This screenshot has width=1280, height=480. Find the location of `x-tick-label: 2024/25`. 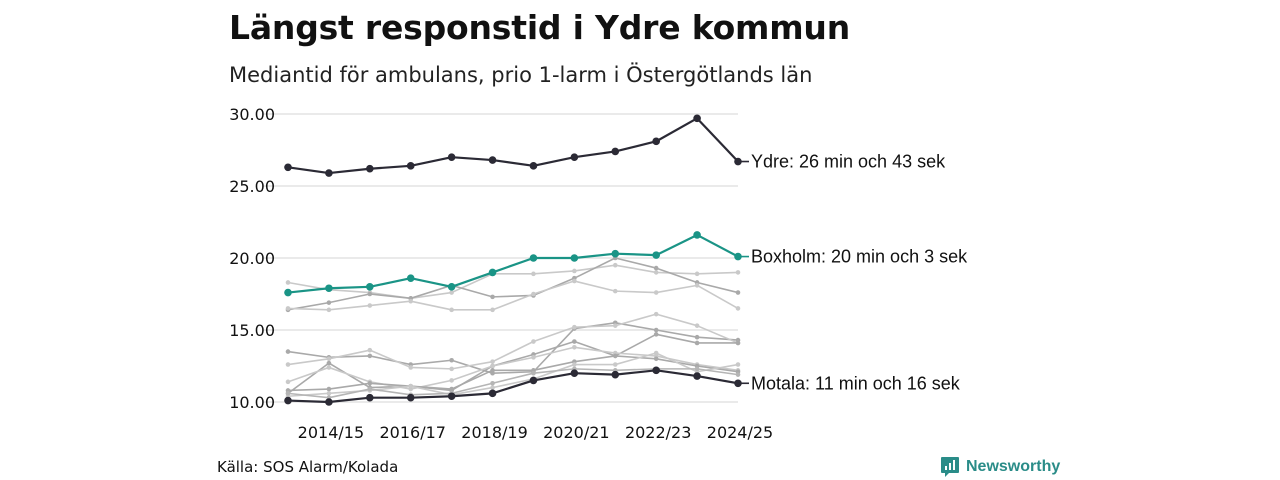

x-tick-label: 2024/25 is located at coordinates (740, 432).